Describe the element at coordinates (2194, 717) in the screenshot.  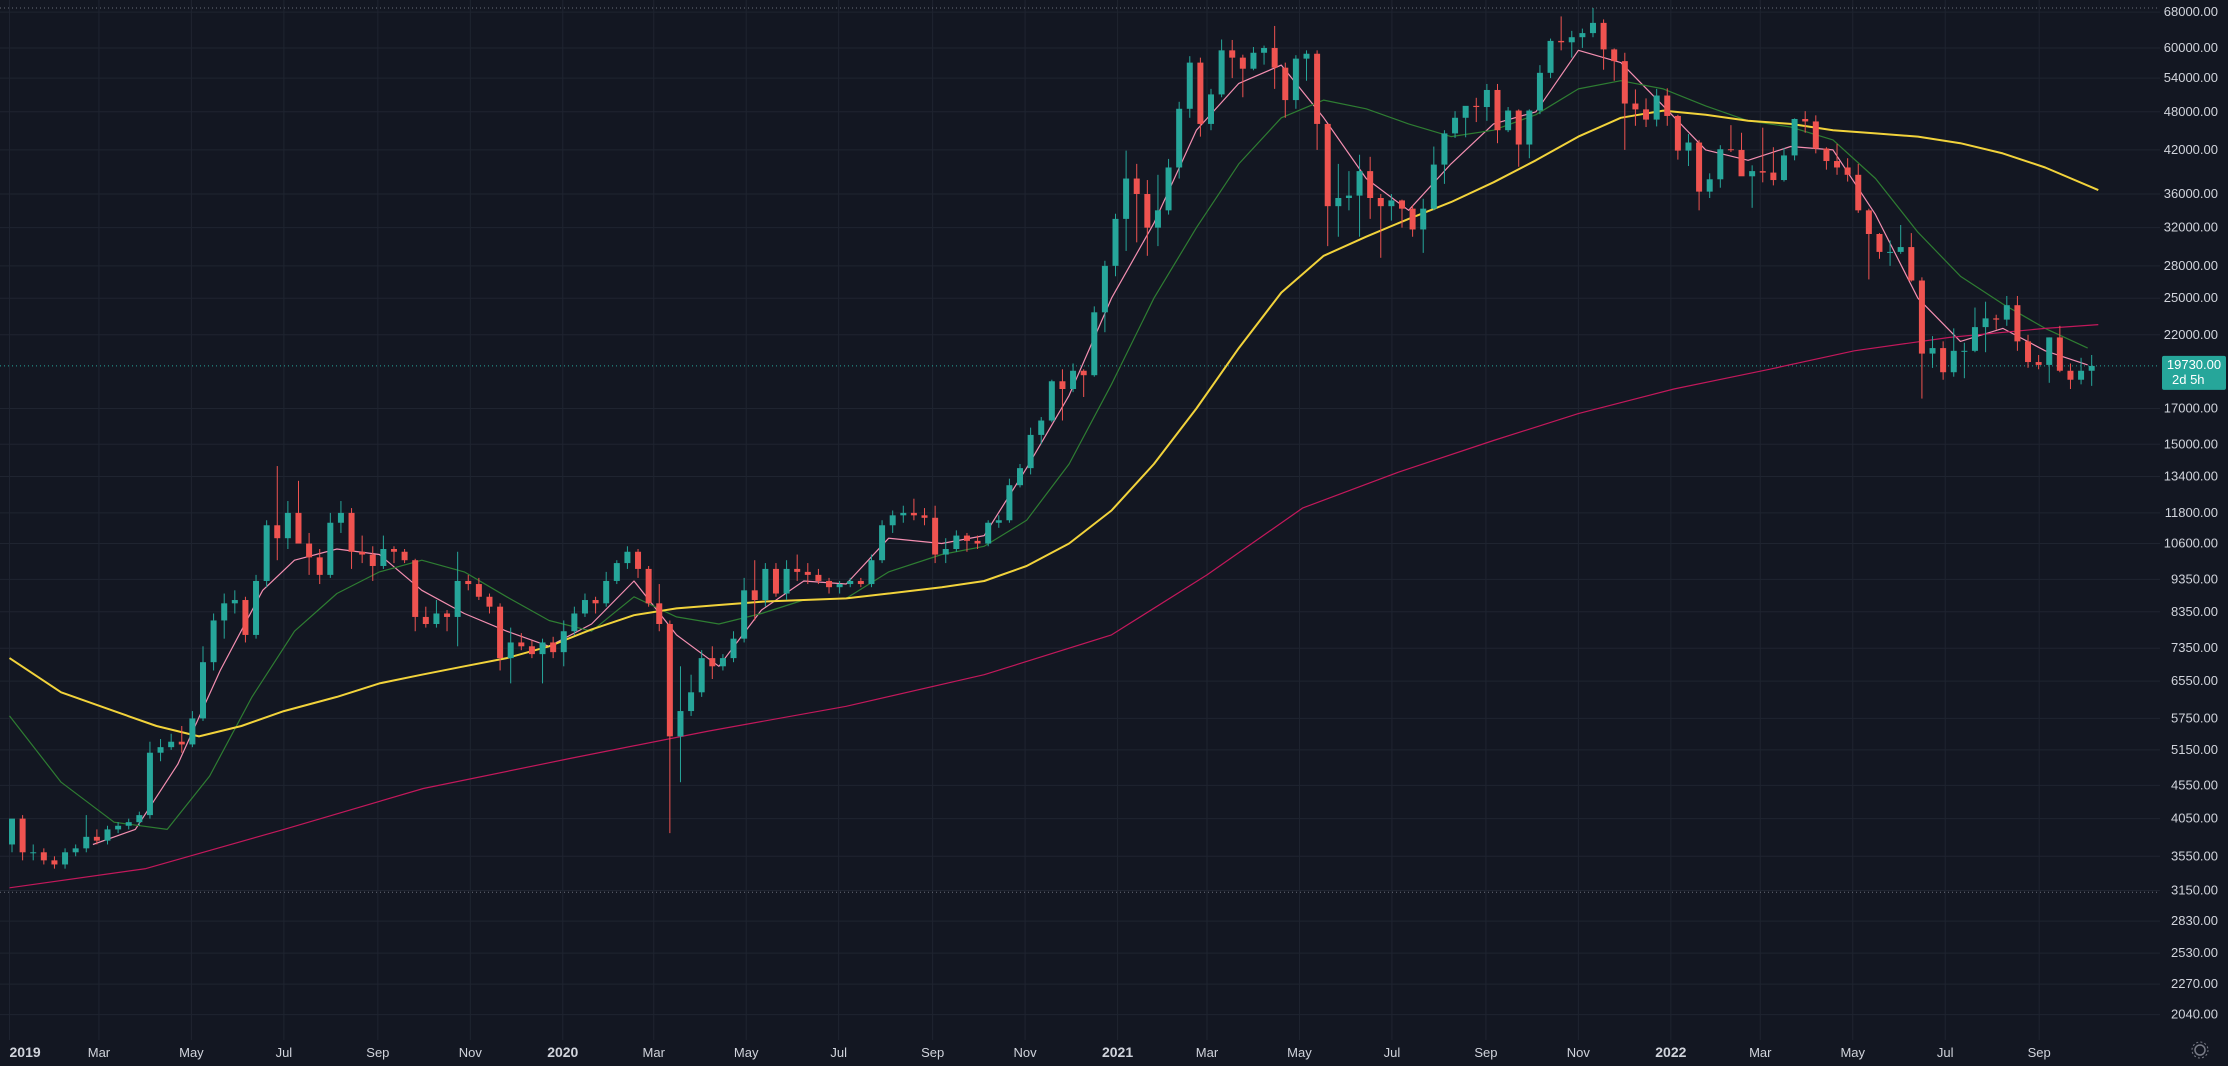
I see `price-tick-label: 5750.00` at that location.